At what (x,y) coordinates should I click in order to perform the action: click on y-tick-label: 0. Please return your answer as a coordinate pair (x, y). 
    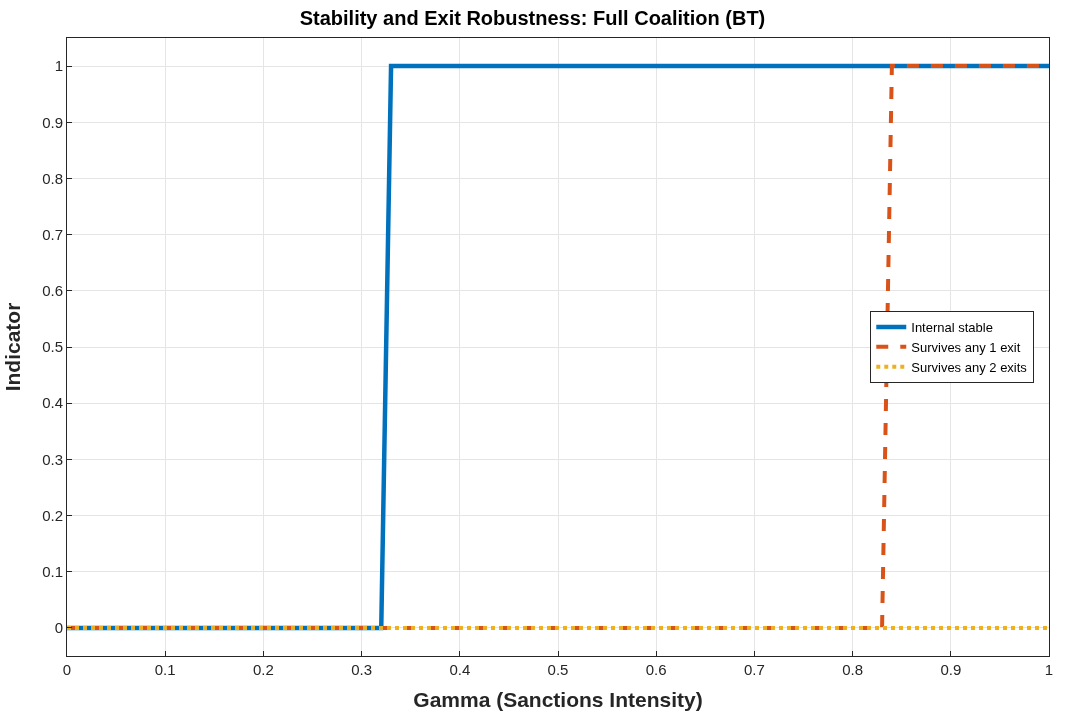
    Looking at the image, I should click on (58, 628).